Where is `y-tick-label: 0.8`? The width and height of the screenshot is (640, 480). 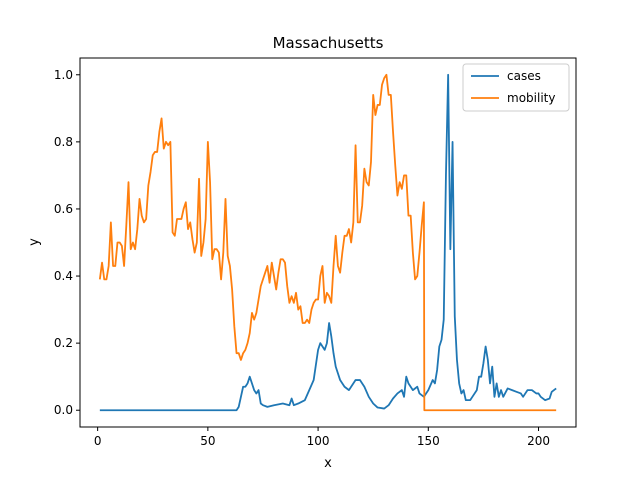
y-tick-label: 0.8 is located at coordinates (63, 142).